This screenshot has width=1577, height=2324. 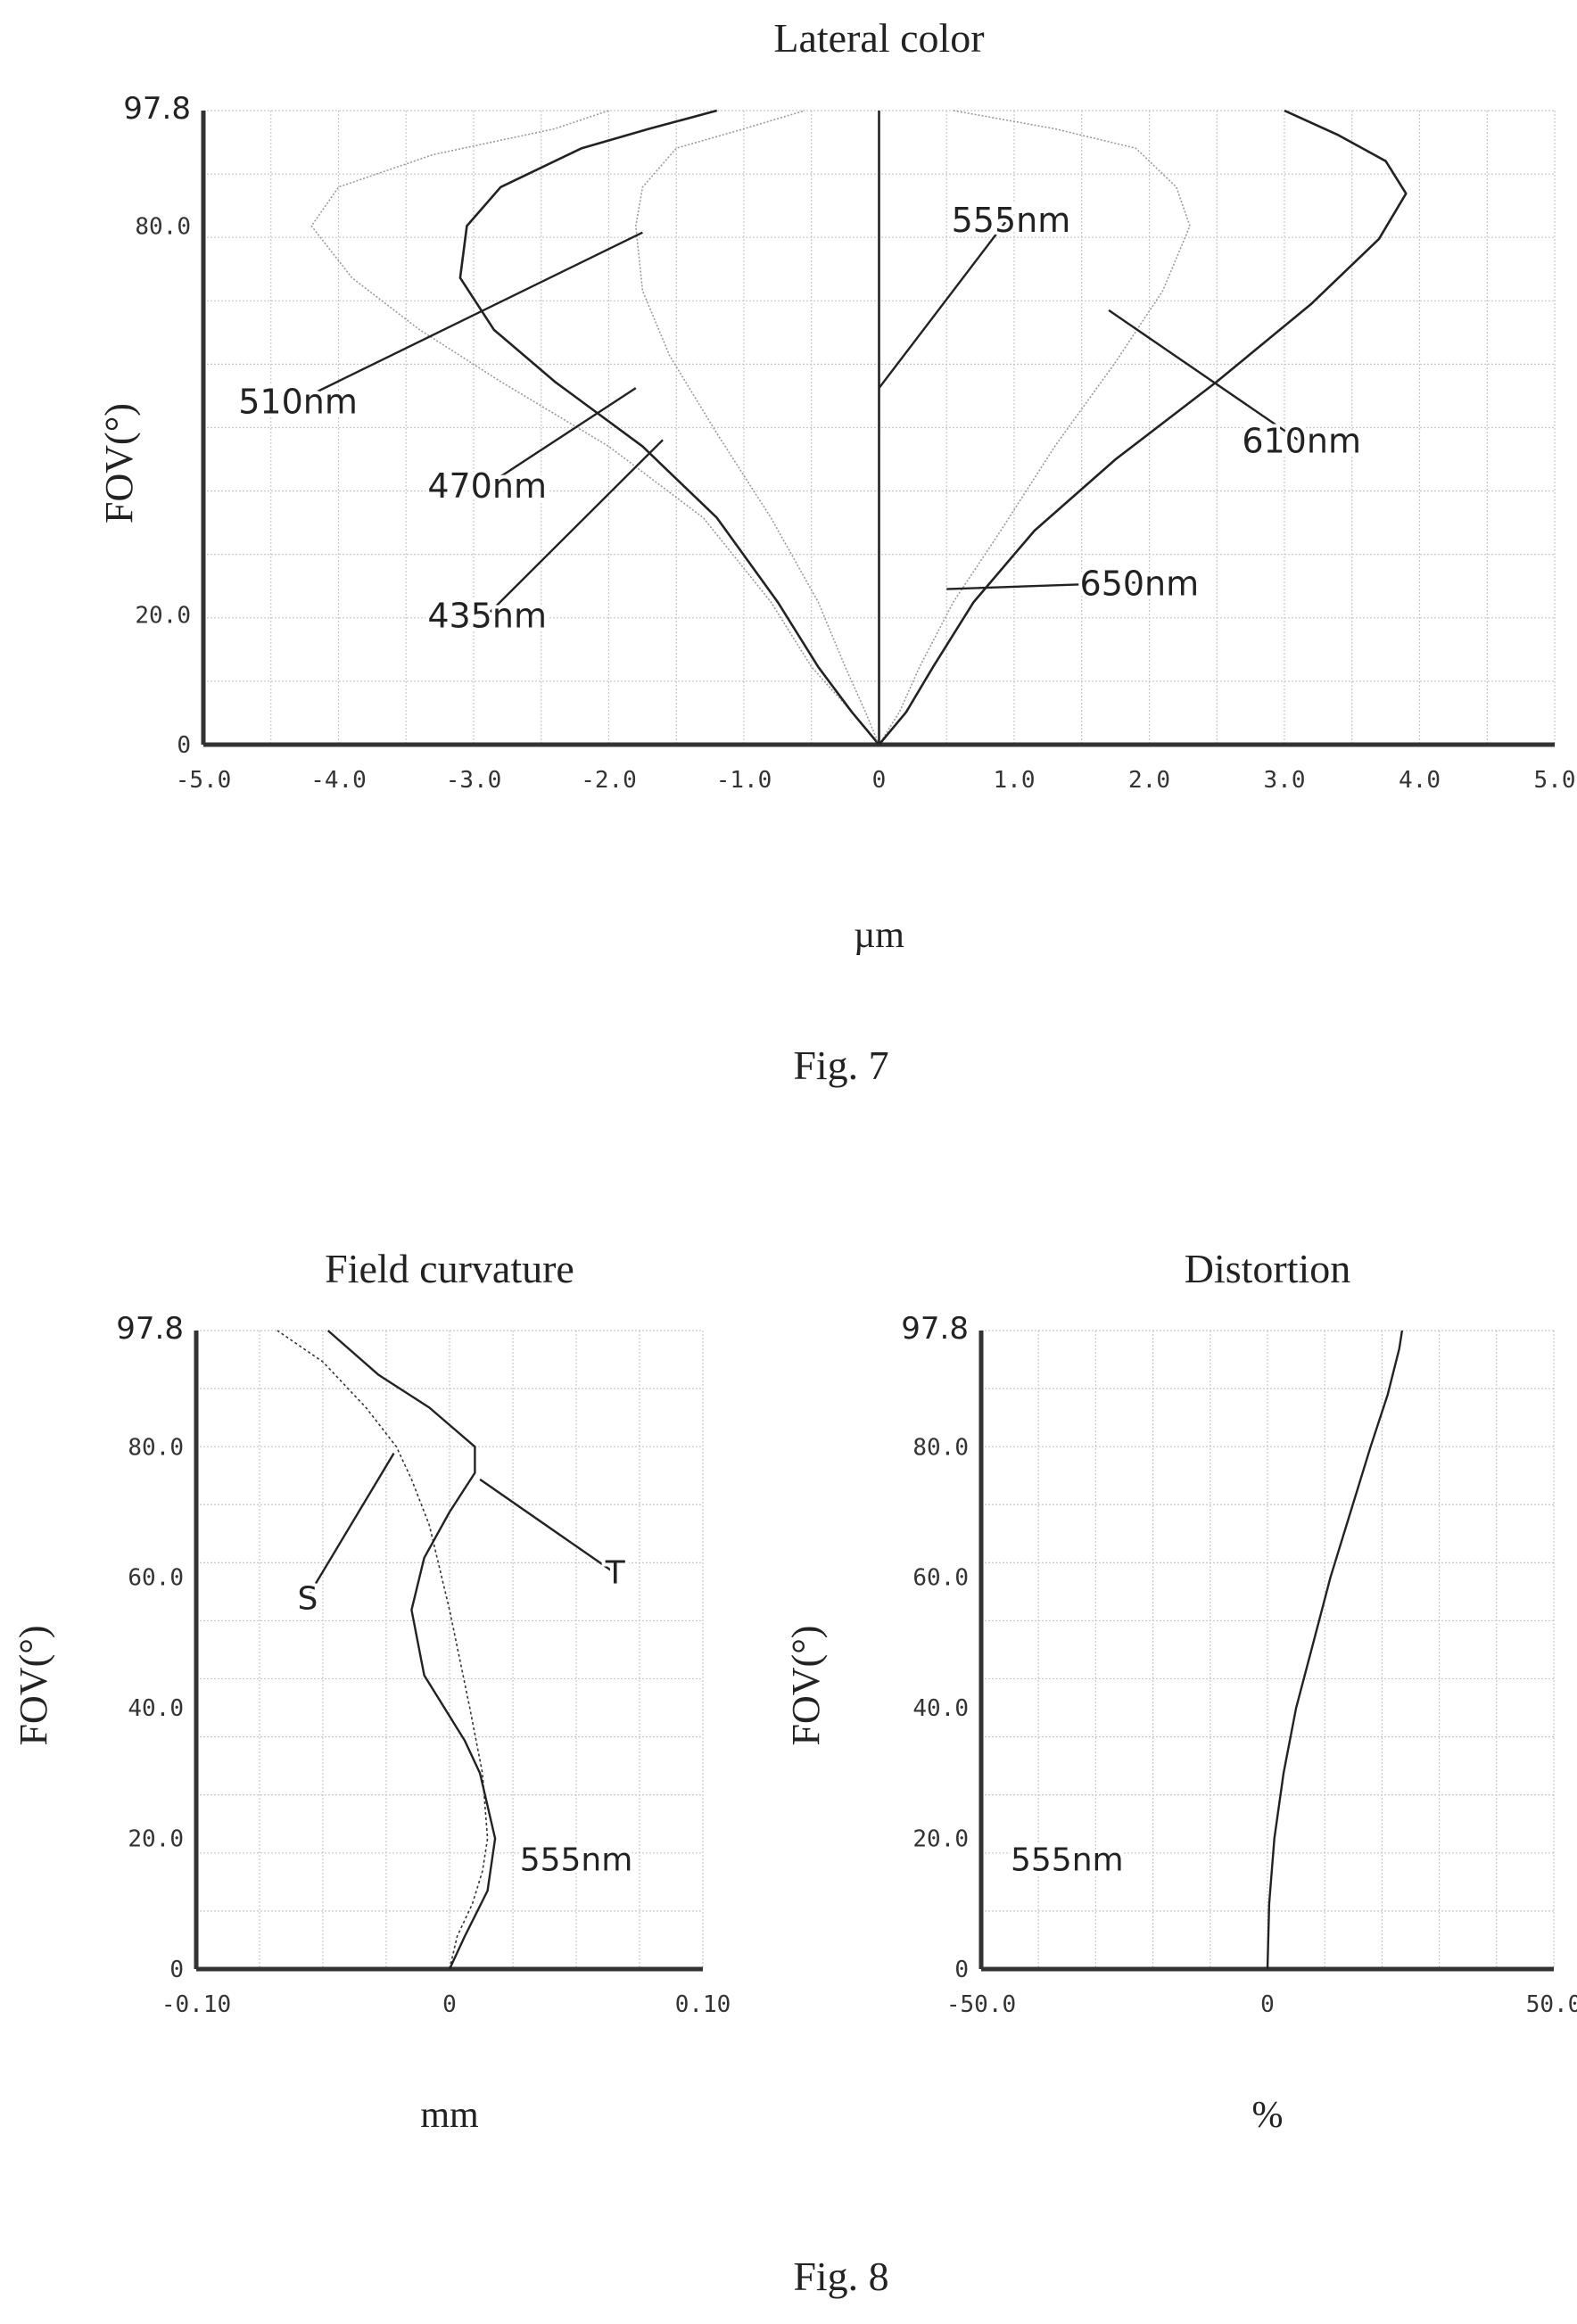 I want to click on series-line-s, so click(x=383, y=1650).